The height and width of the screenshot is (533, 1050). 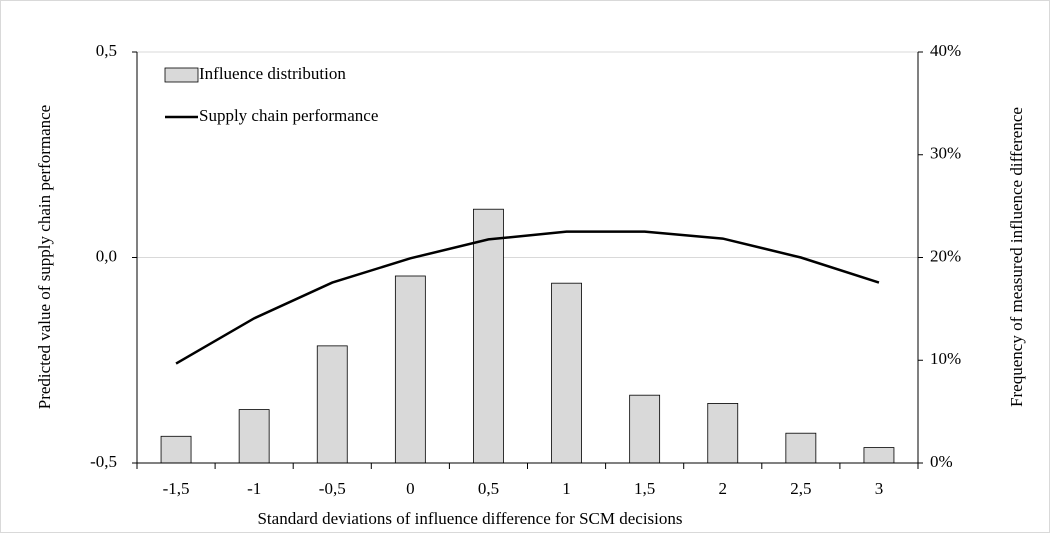 I want to click on y-tick-label: -0,5, so click(x=103, y=461).